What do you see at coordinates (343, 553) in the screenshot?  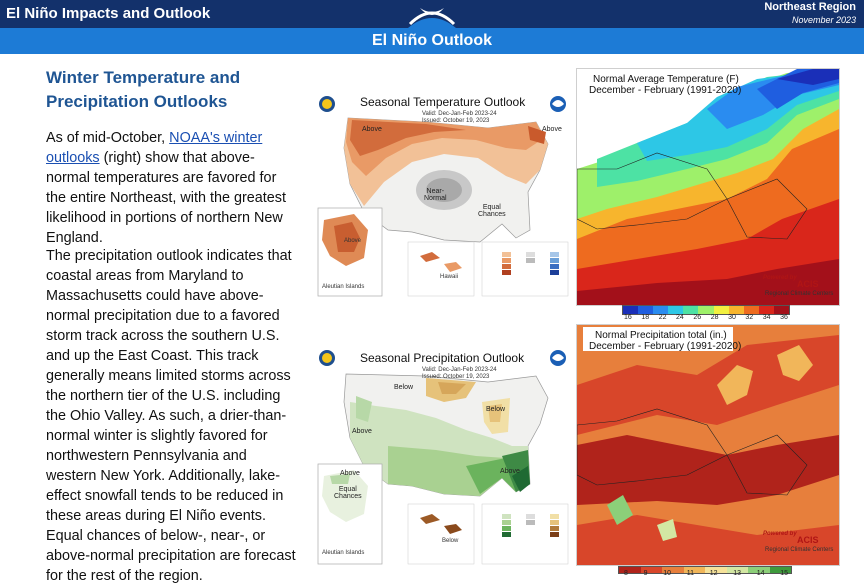 I see `precip-inset-aleutian: Aleutian Islands` at bounding box center [343, 553].